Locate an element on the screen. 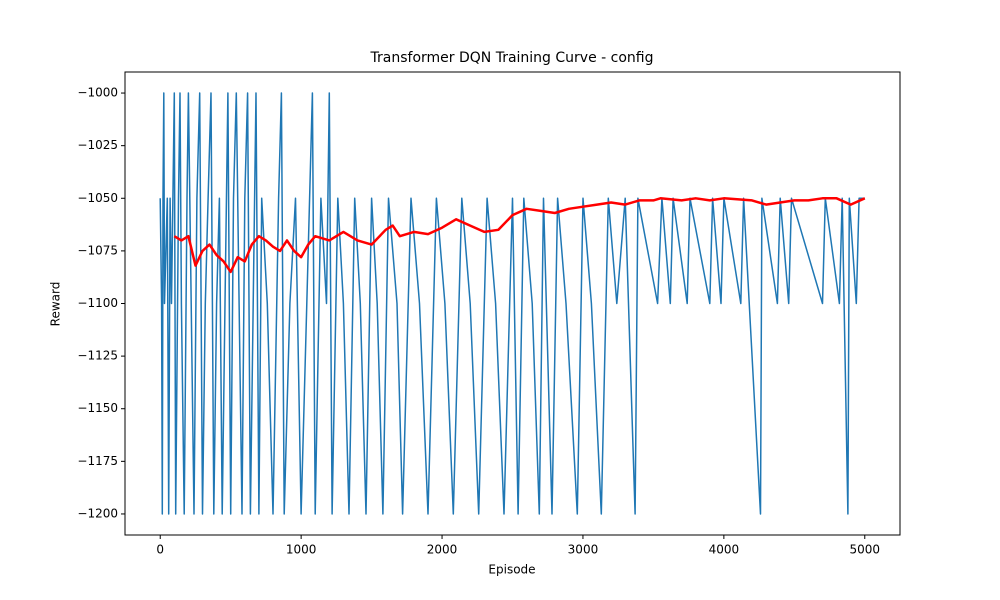 The height and width of the screenshot is (600, 1000). y-tick-label: −1050 is located at coordinates (97, 198).